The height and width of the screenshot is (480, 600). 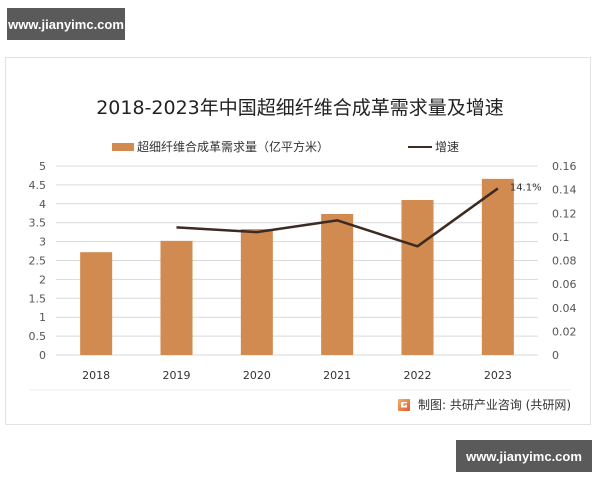 I want to click on legend-label-demand: 超细纤维合成革需求量（亿平方米）, so click(x=233, y=147).